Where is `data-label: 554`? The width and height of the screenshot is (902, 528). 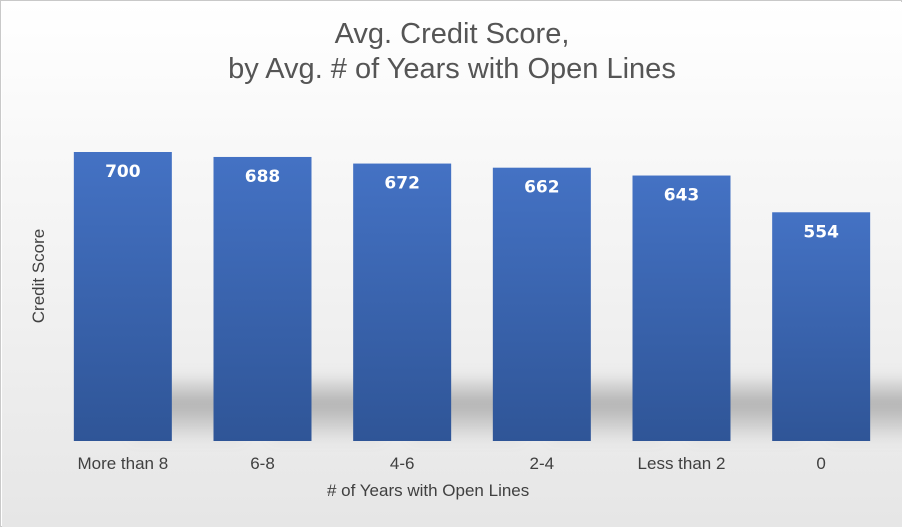
data-label: 554 is located at coordinates (821, 232).